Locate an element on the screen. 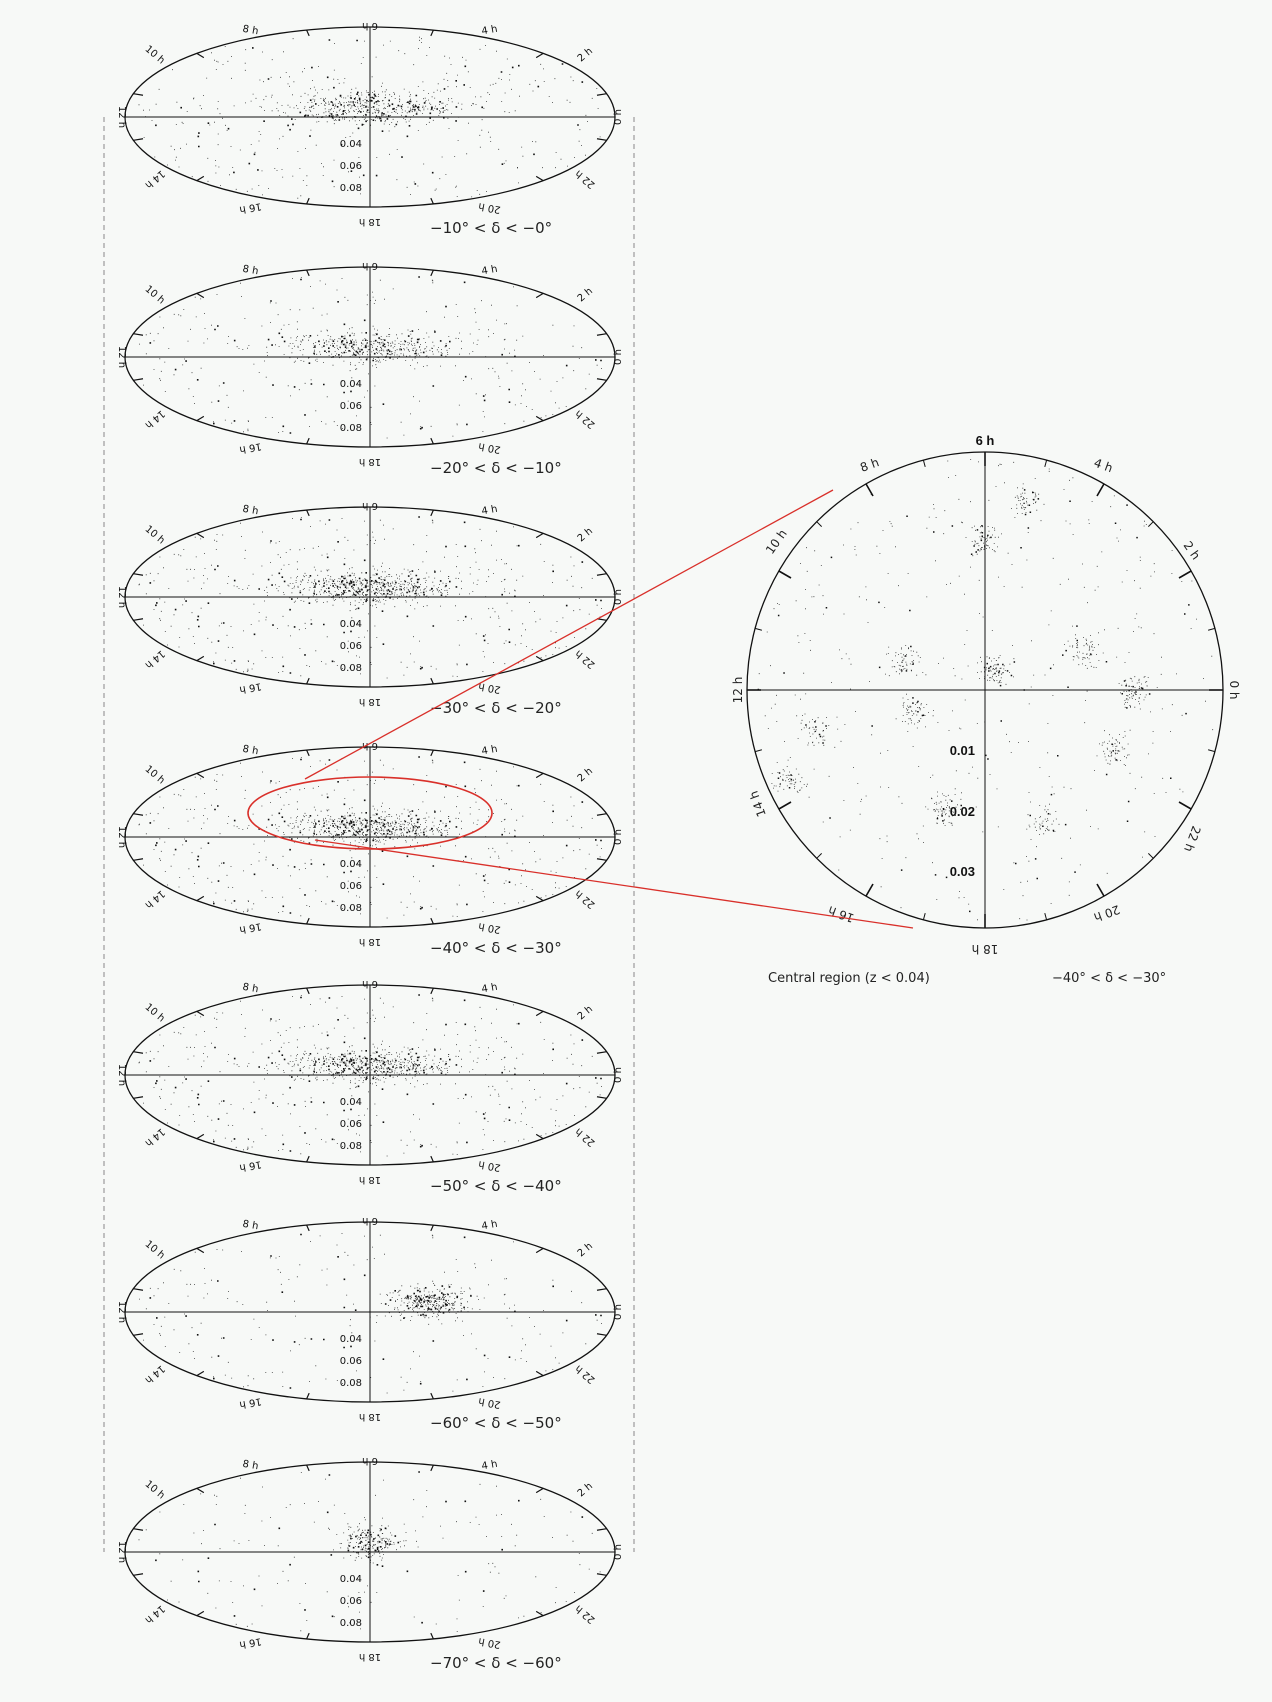  zoom-caption-right: −40° < δ < −30° is located at coordinates (1109, 978).